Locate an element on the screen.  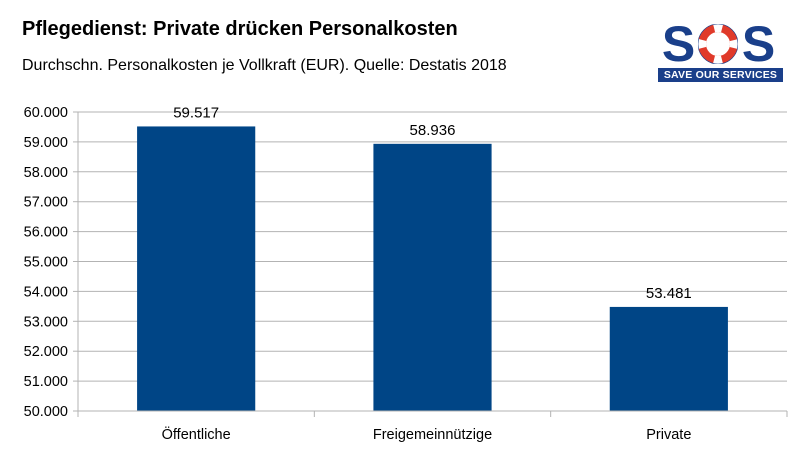
x-category-label: Öffentliche is located at coordinates (196, 434).